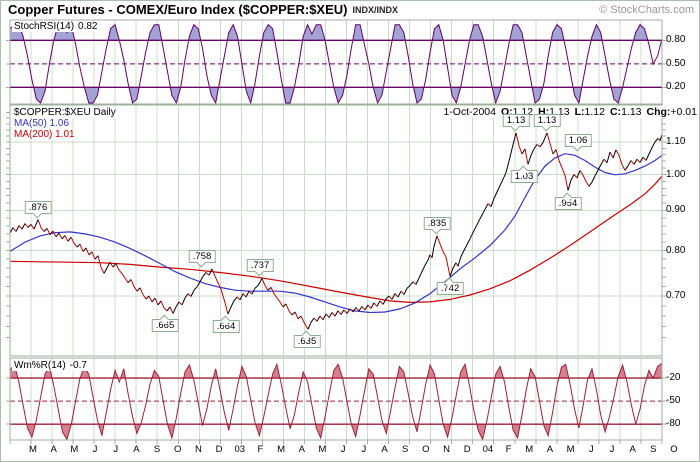 This screenshot has width=700, height=462. I want to click on price-annotation: .635, so click(307, 339).